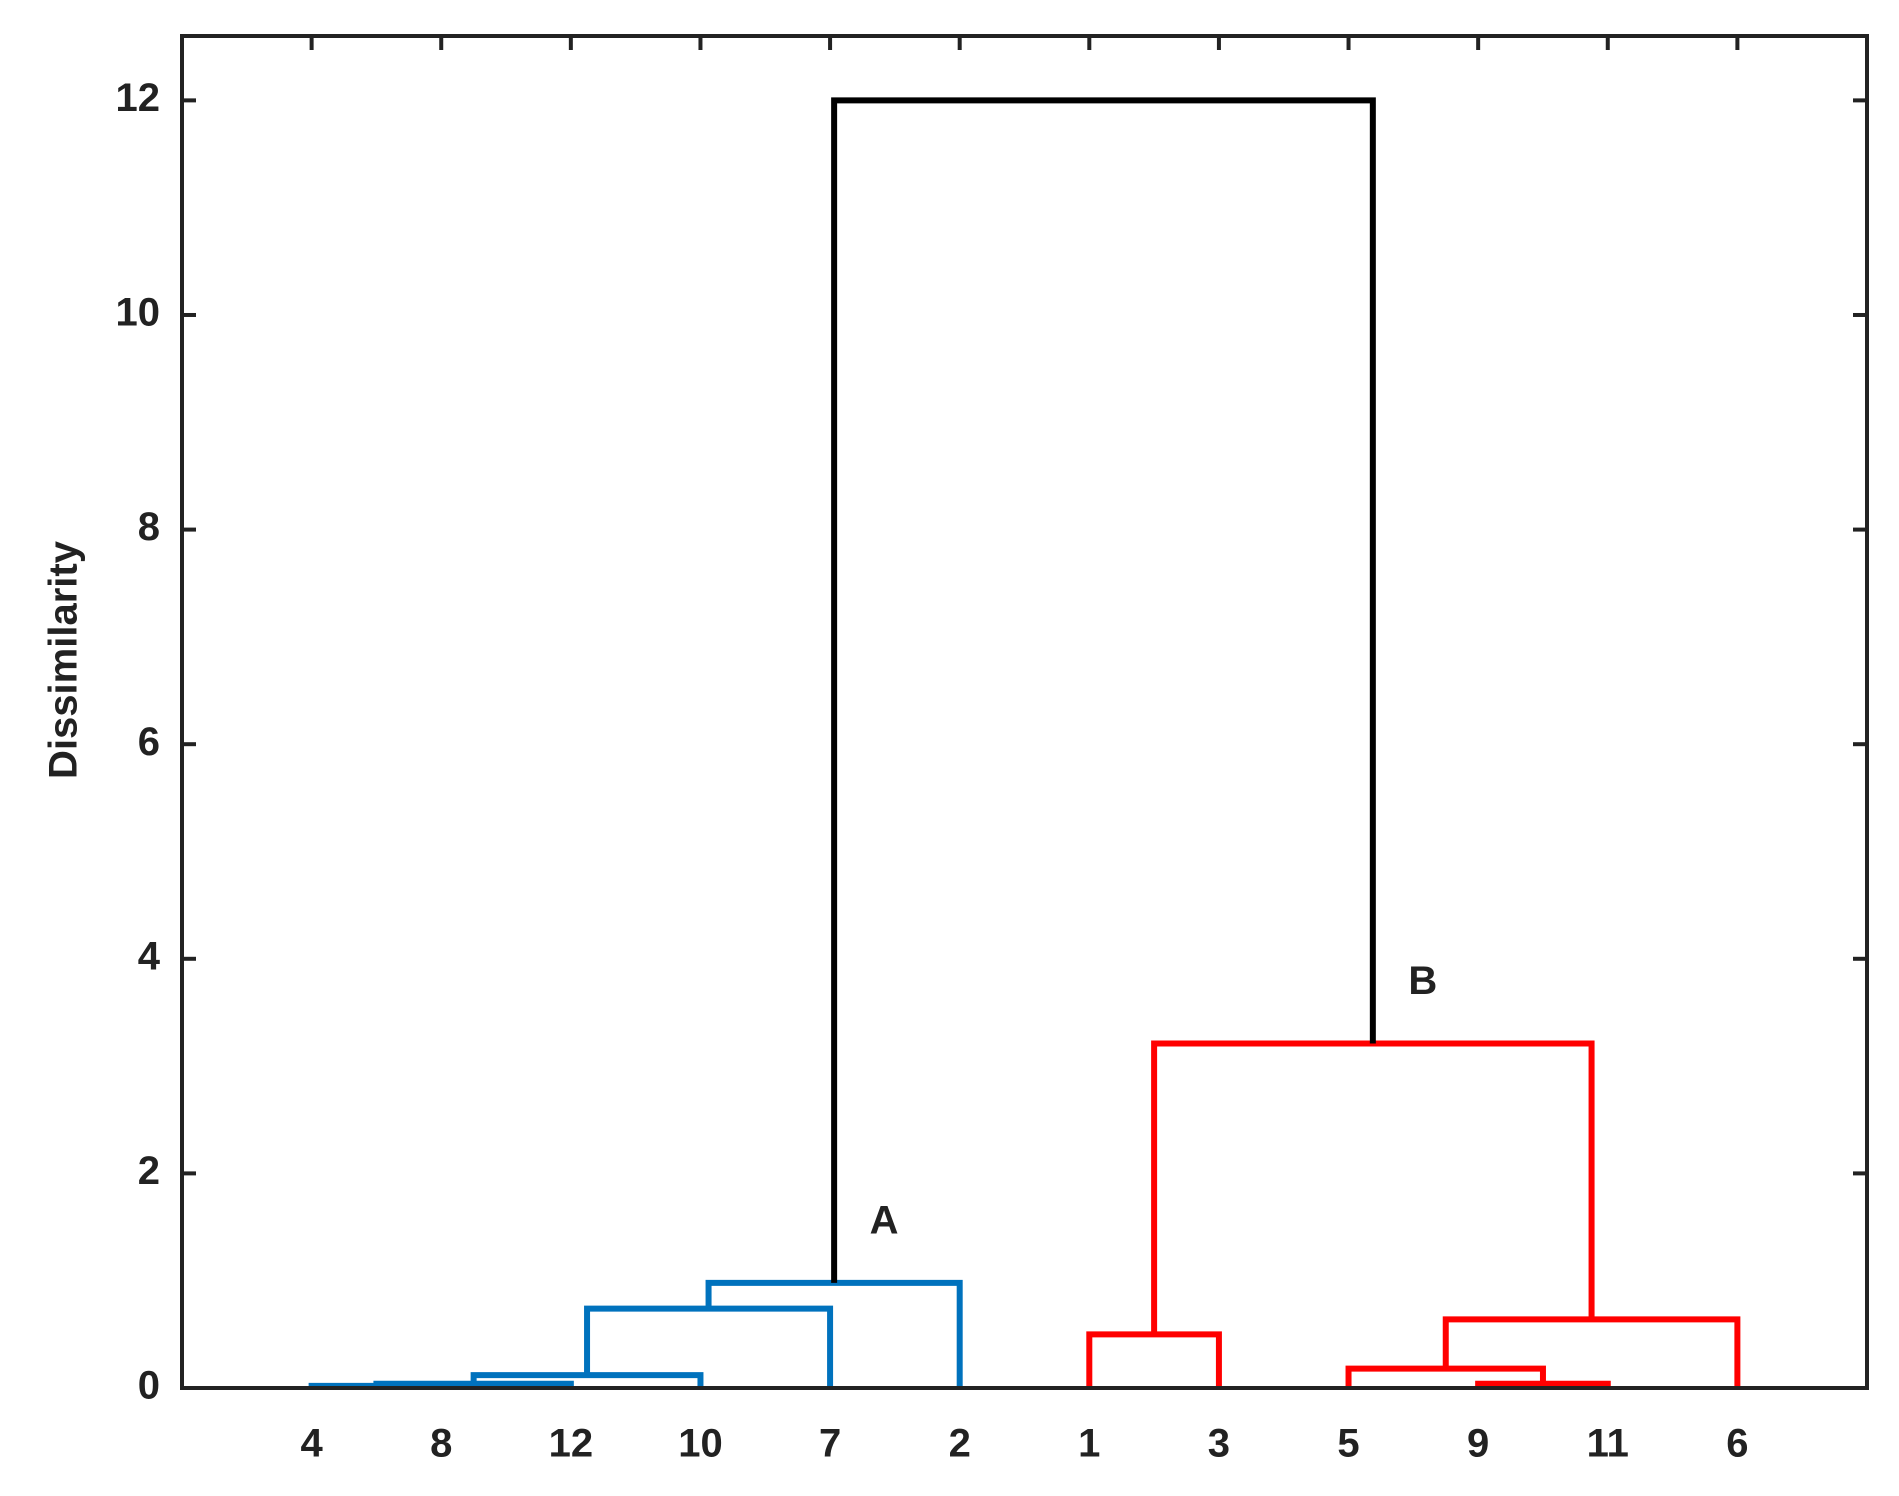 This screenshot has height=1496, width=1899. I want to click on x-tick-label: 7, so click(830, 1444).